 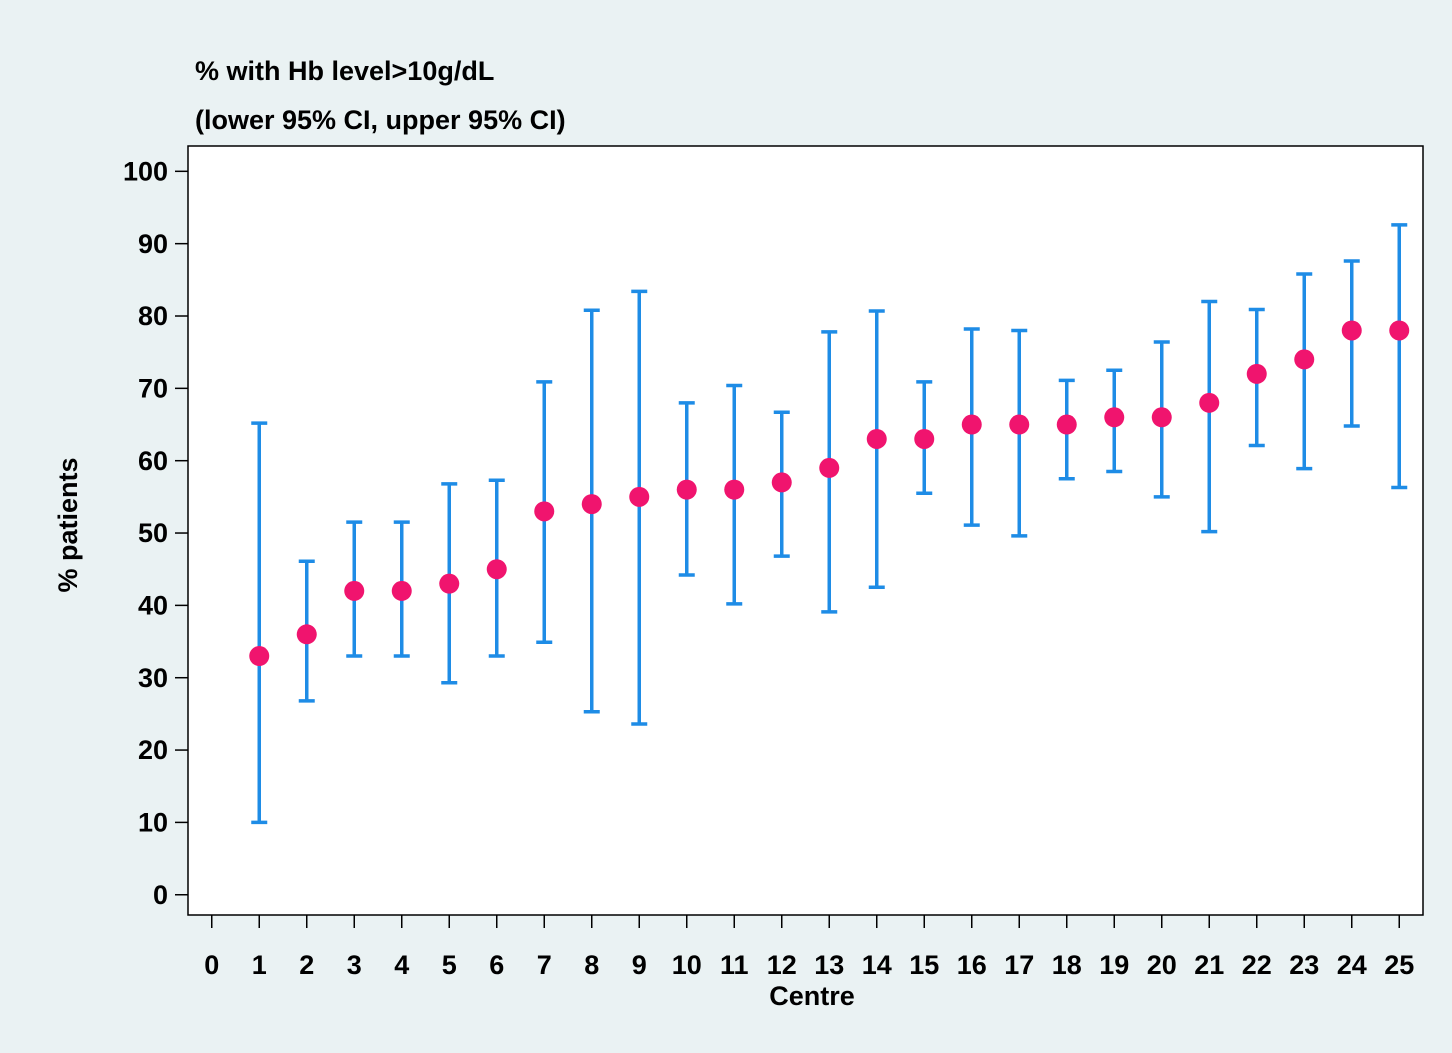 What do you see at coordinates (812, 996) in the screenshot?
I see `x-axis-label: Centre` at bounding box center [812, 996].